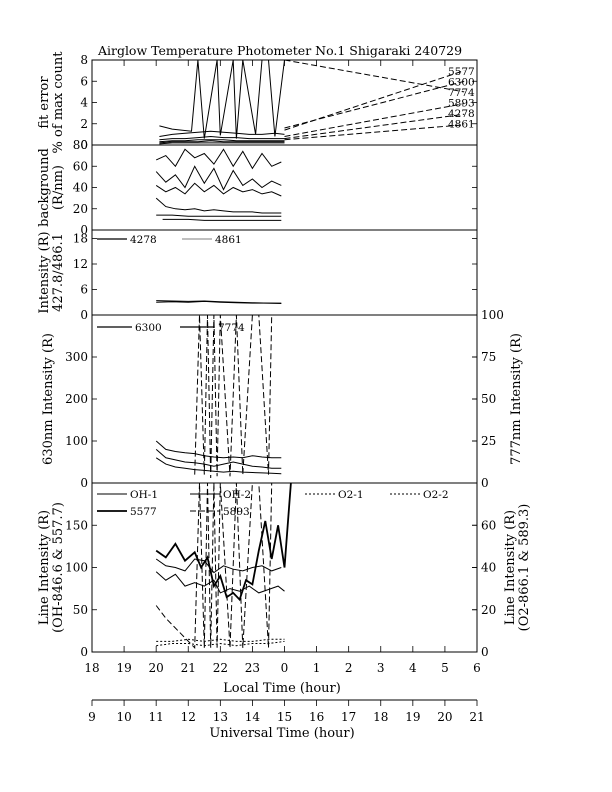  What do you see at coordinates (253, 717) in the screenshot?
I see `x-tick-label: 14` at bounding box center [253, 717].